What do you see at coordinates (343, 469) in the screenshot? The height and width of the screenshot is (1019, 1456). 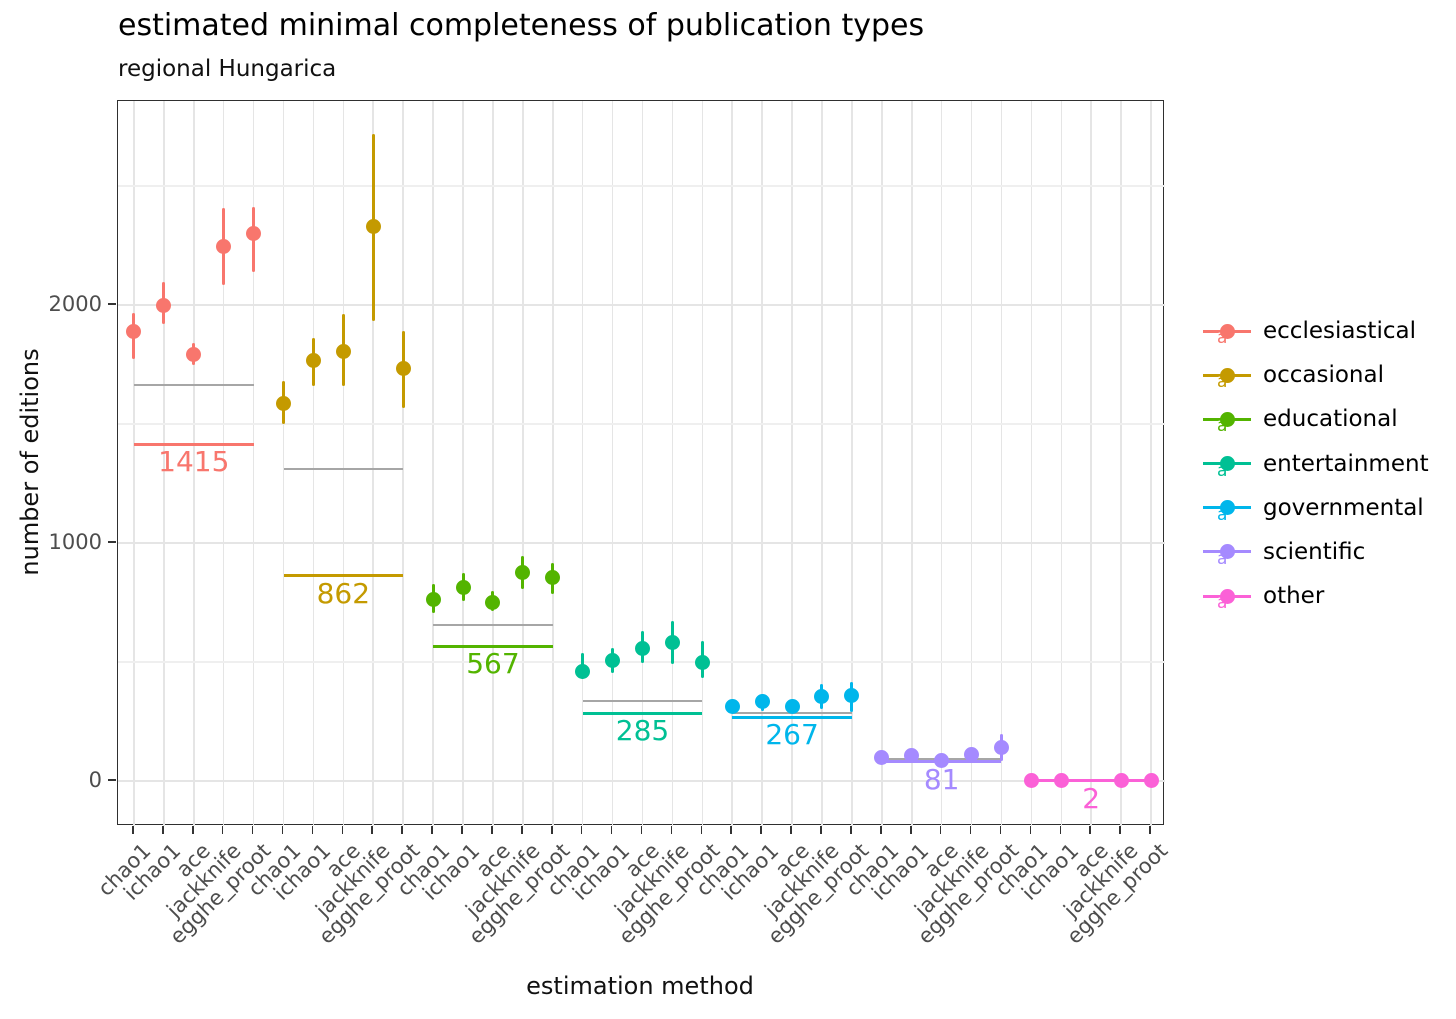 I see `reference-line-occasional` at bounding box center [343, 469].